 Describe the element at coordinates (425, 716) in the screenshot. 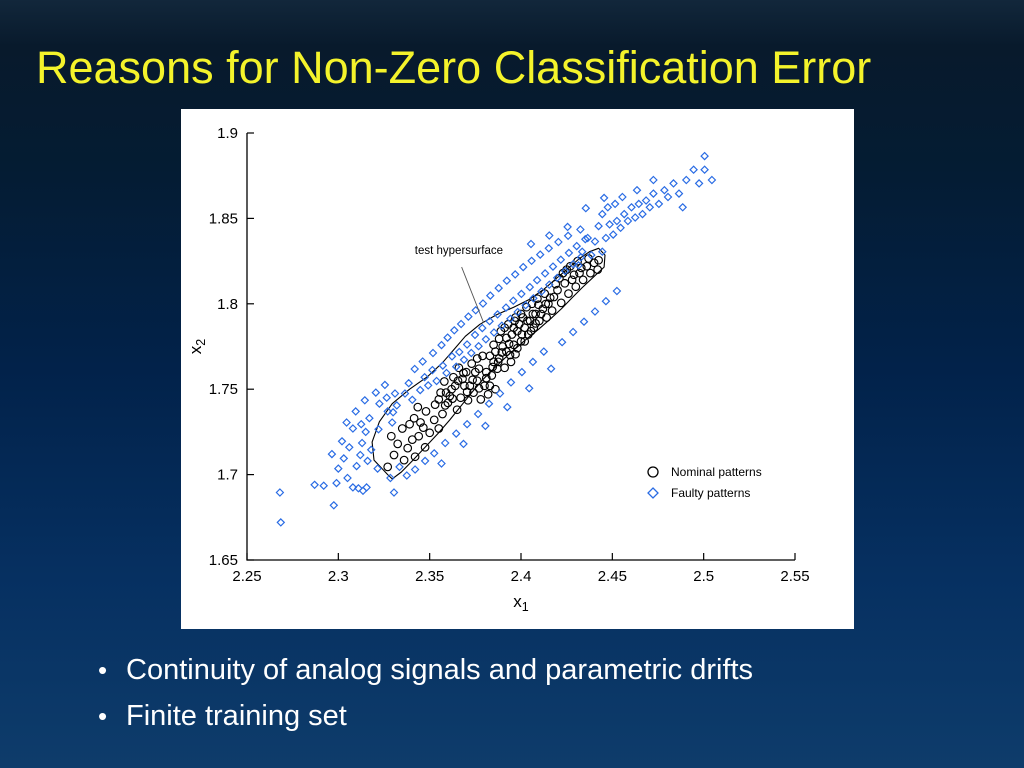

I see `bullet-item: • Finite training set` at that location.